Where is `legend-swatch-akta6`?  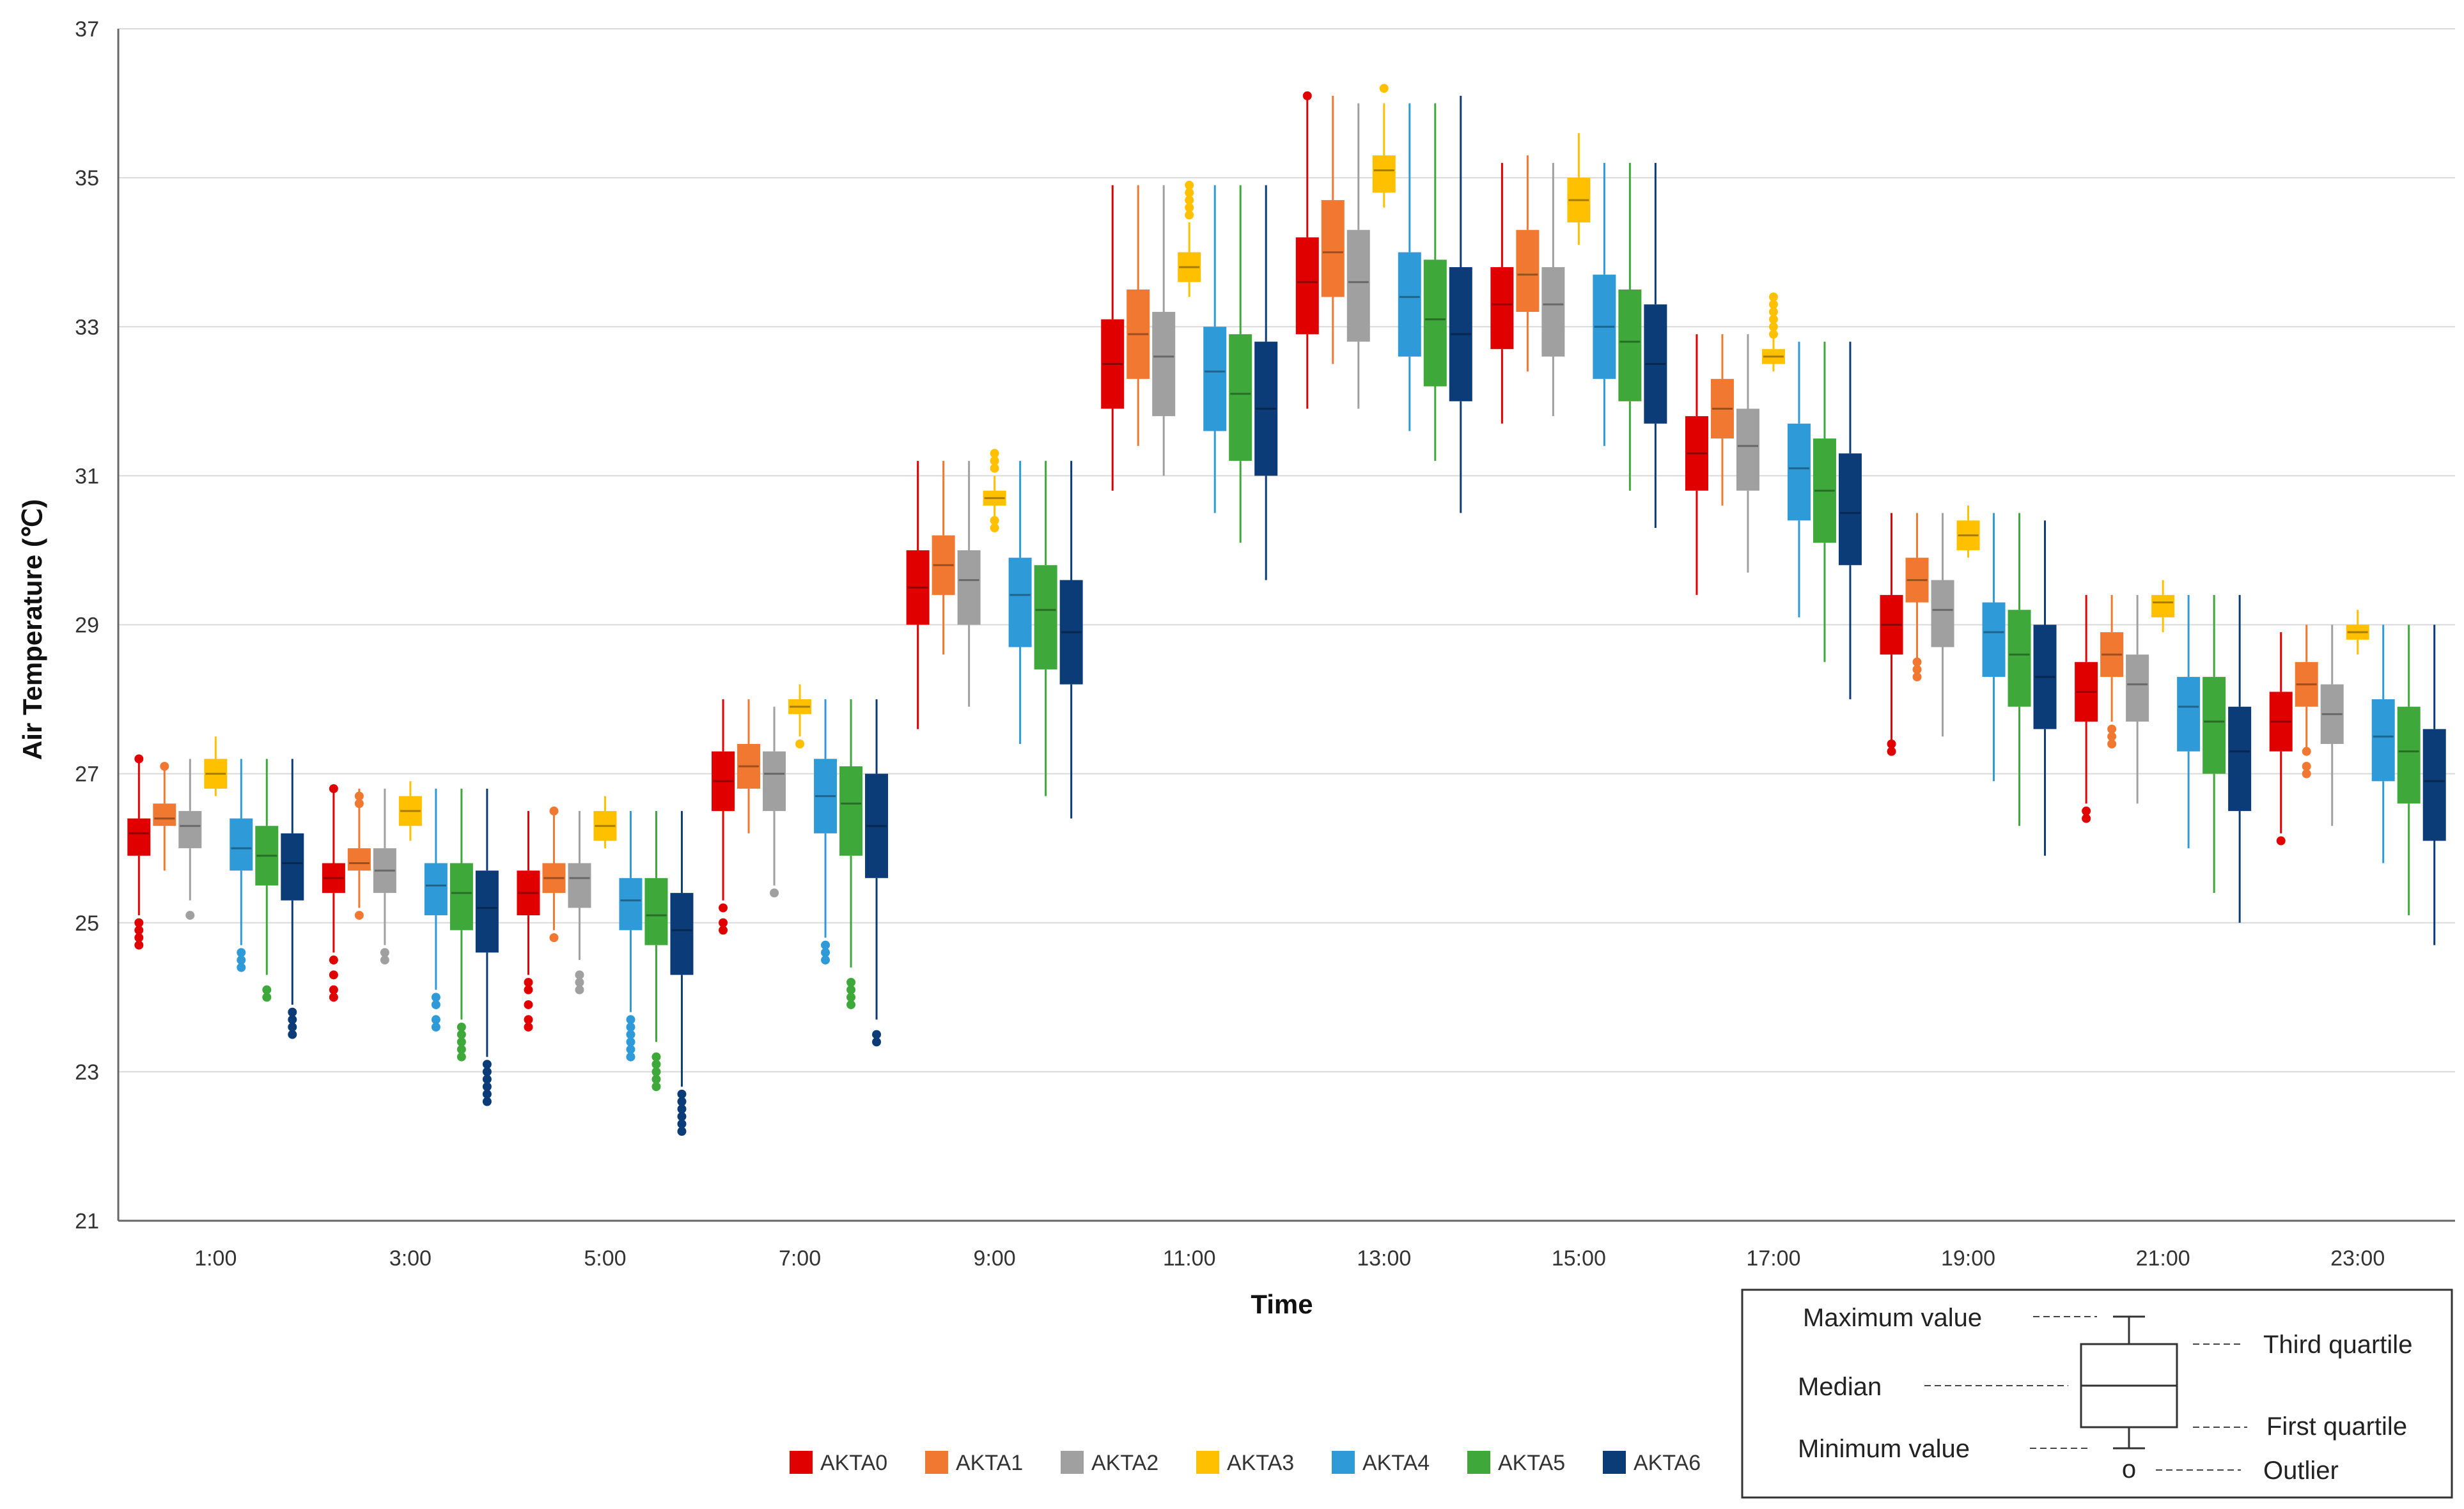
legend-swatch-akta6 is located at coordinates (1614, 1462).